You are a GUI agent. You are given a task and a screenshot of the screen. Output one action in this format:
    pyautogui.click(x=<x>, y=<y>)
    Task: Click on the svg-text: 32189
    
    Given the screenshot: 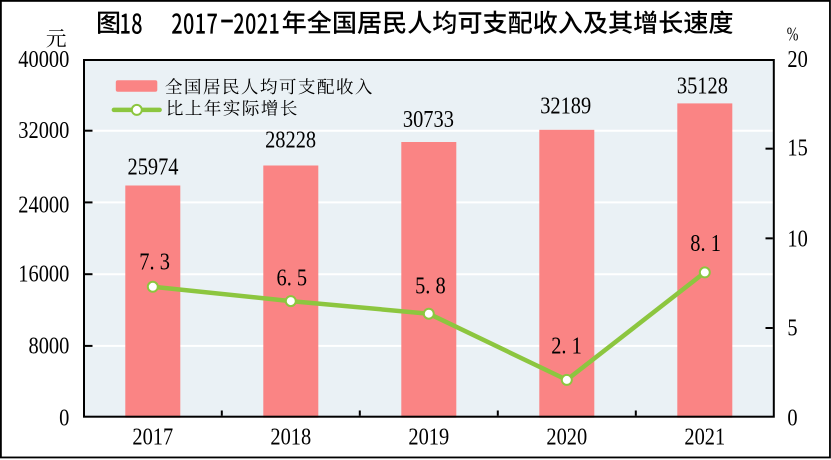 What is the action you would take?
    pyautogui.click(x=565, y=105)
    